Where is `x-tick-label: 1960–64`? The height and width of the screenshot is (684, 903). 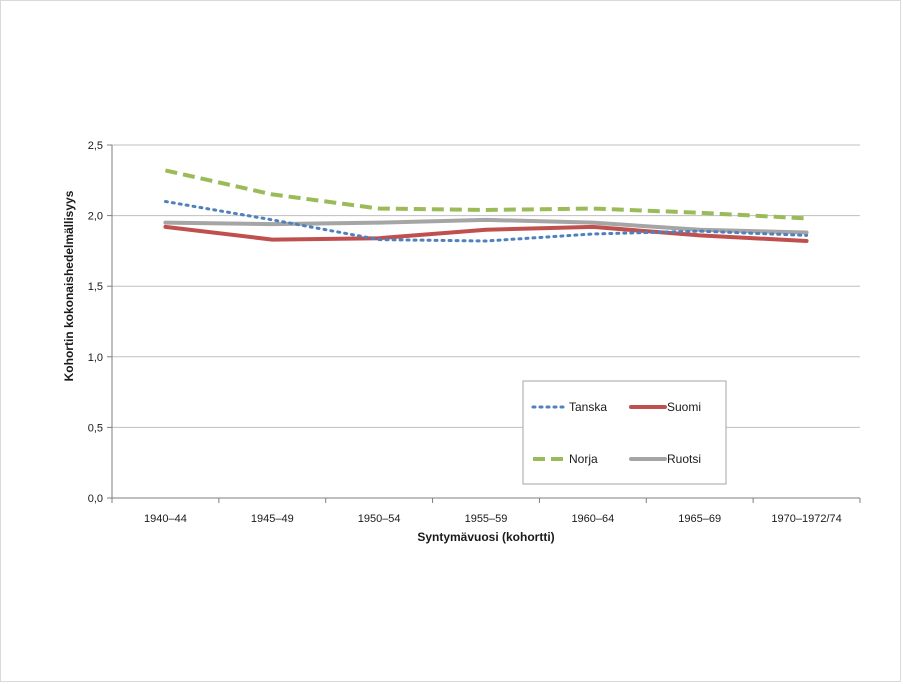 x-tick-label: 1960–64 is located at coordinates (592, 519).